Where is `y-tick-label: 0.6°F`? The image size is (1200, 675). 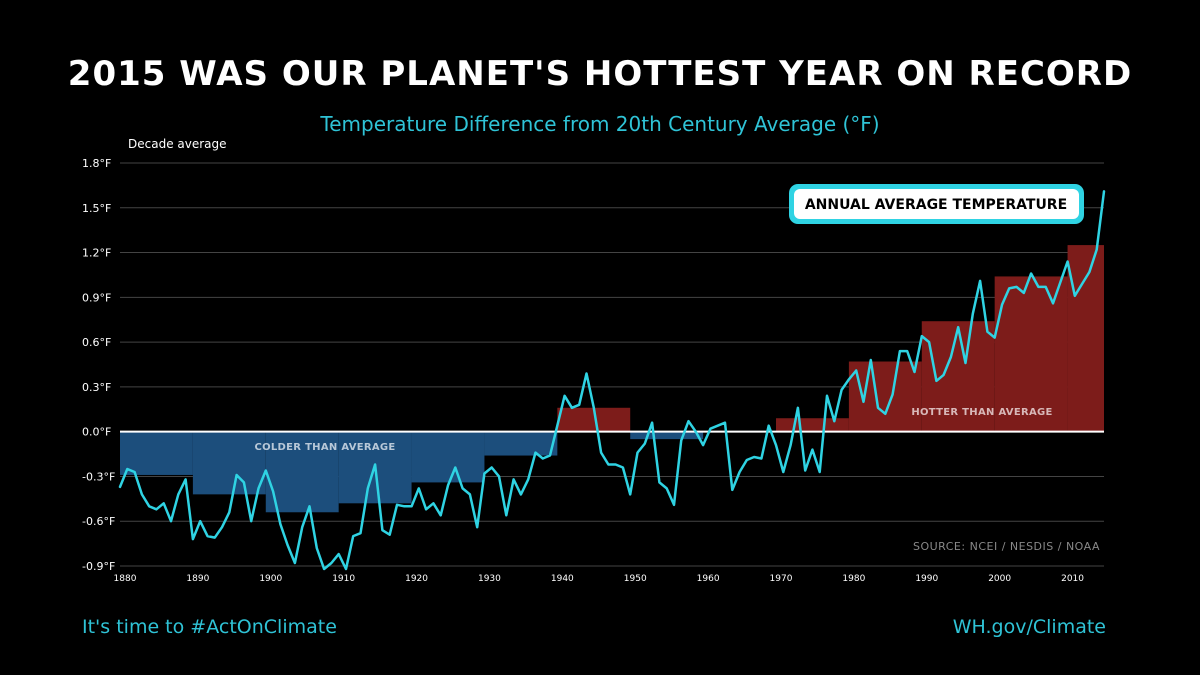
y-tick-label: 0.6°F is located at coordinates (96, 342).